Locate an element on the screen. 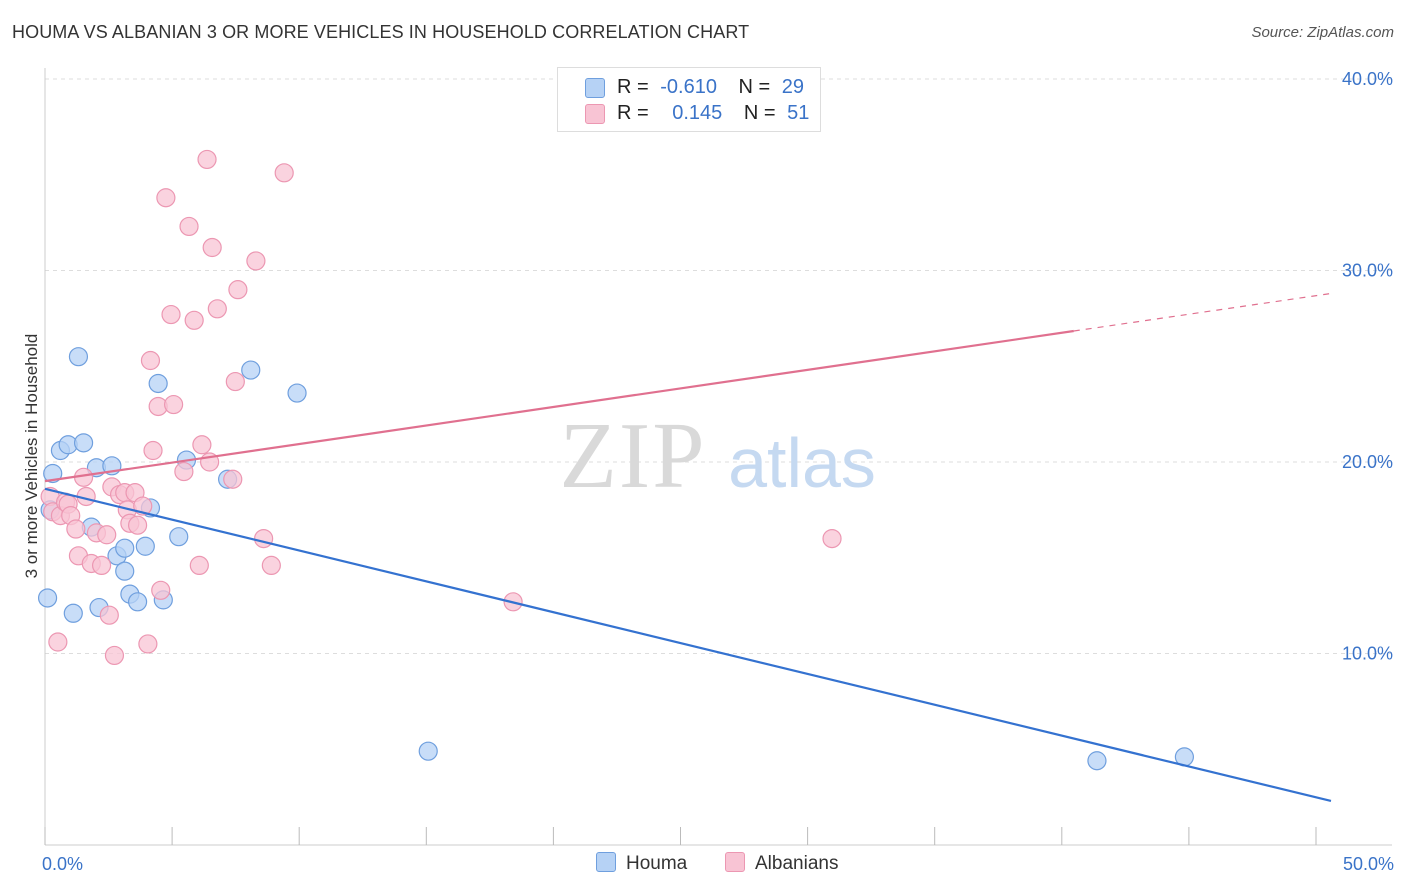  albanians-swatch is located at coordinates (595, 114).